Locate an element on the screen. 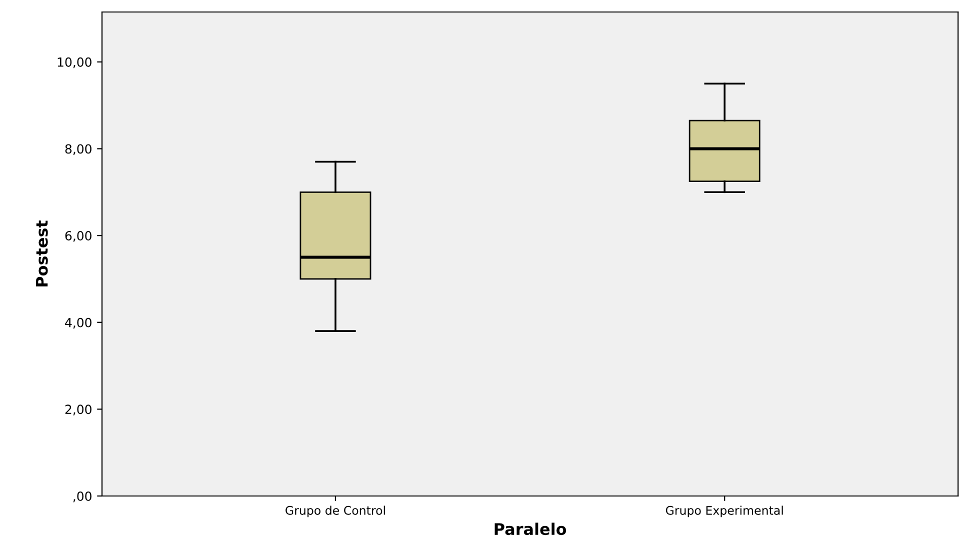 The width and height of the screenshot is (960, 546). y-tick-label: ,00 is located at coordinates (82, 496).